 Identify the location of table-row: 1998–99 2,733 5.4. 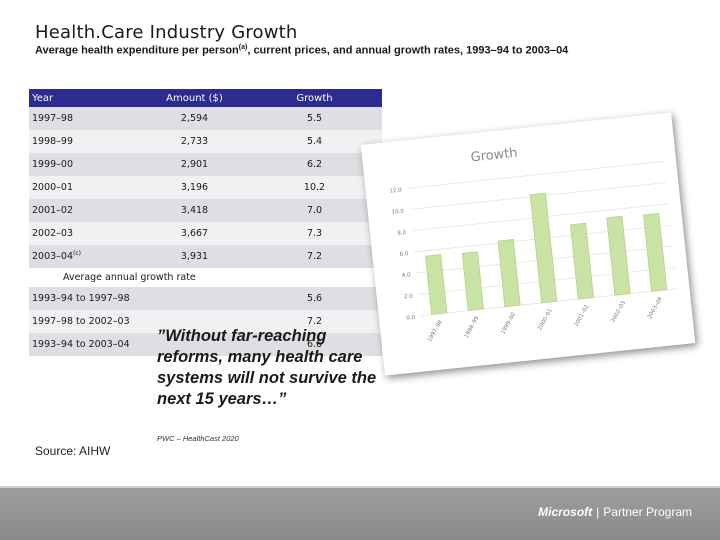
(205, 141).